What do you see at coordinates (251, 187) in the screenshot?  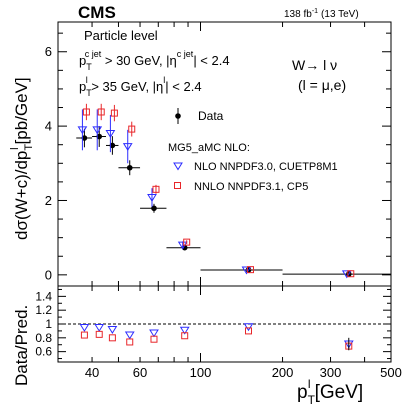 I see `legend-nnlo-label: NNLO NNPDF3.1, CP5` at bounding box center [251, 187].